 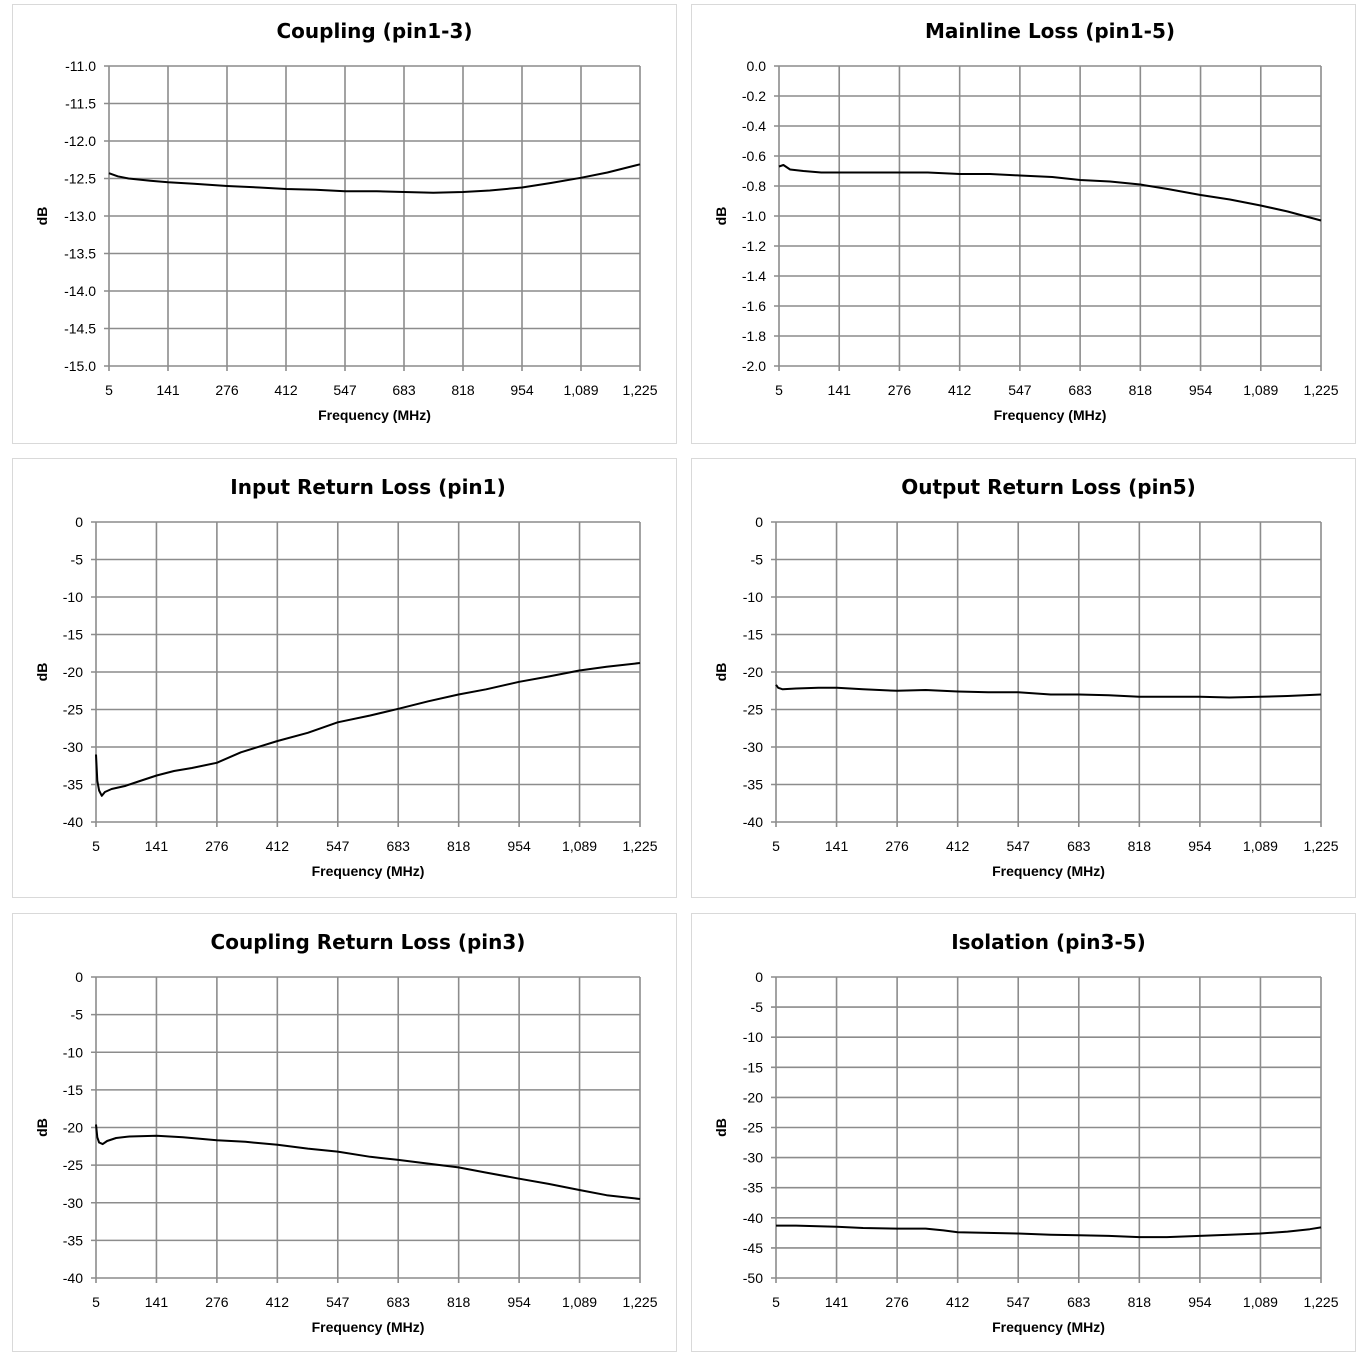 What do you see at coordinates (374, 31) in the screenshot?
I see `chart-title: Coupling (pin1-3)` at bounding box center [374, 31].